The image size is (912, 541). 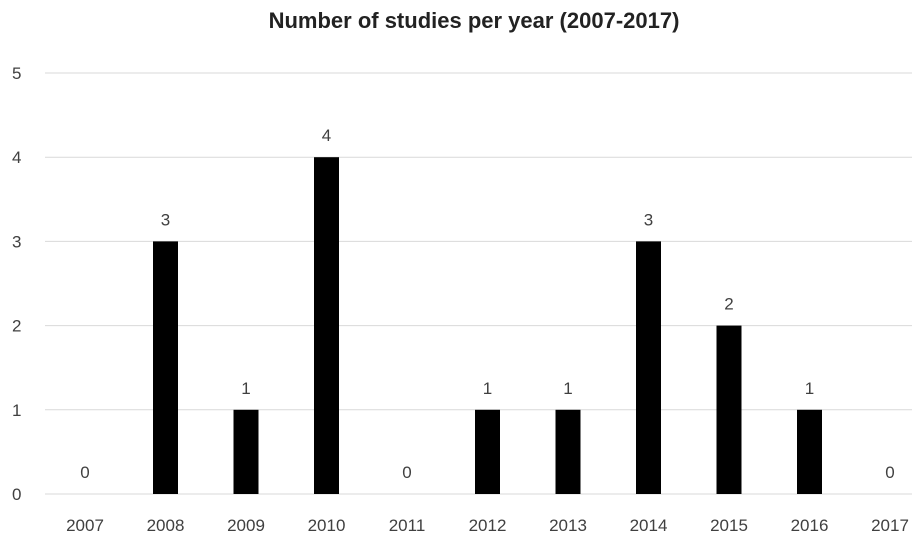 What do you see at coordinates (166, 525) in the screenshot?
I see `x-tick-label-2008: 2008` at bounding box center [166, 525].